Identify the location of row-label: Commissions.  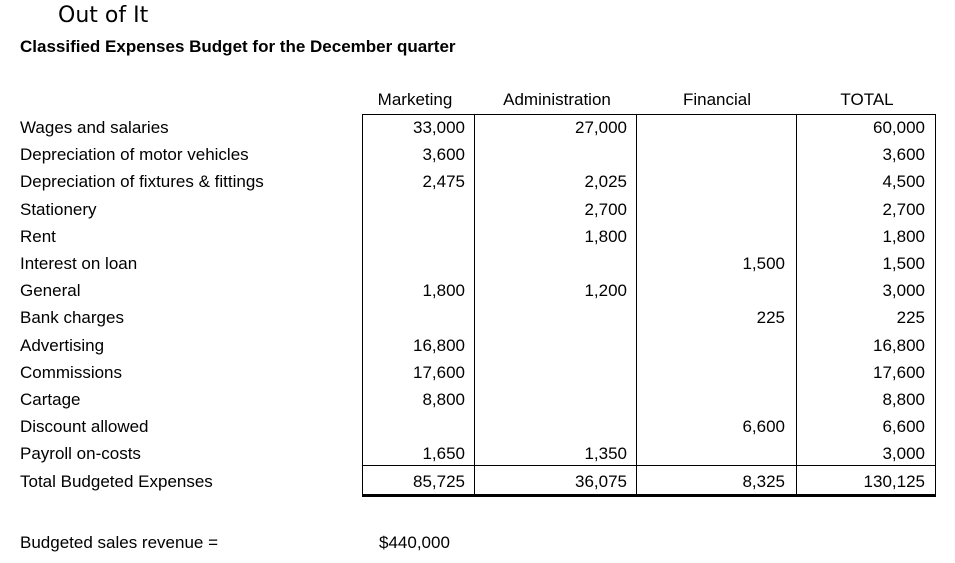
(71, 372).